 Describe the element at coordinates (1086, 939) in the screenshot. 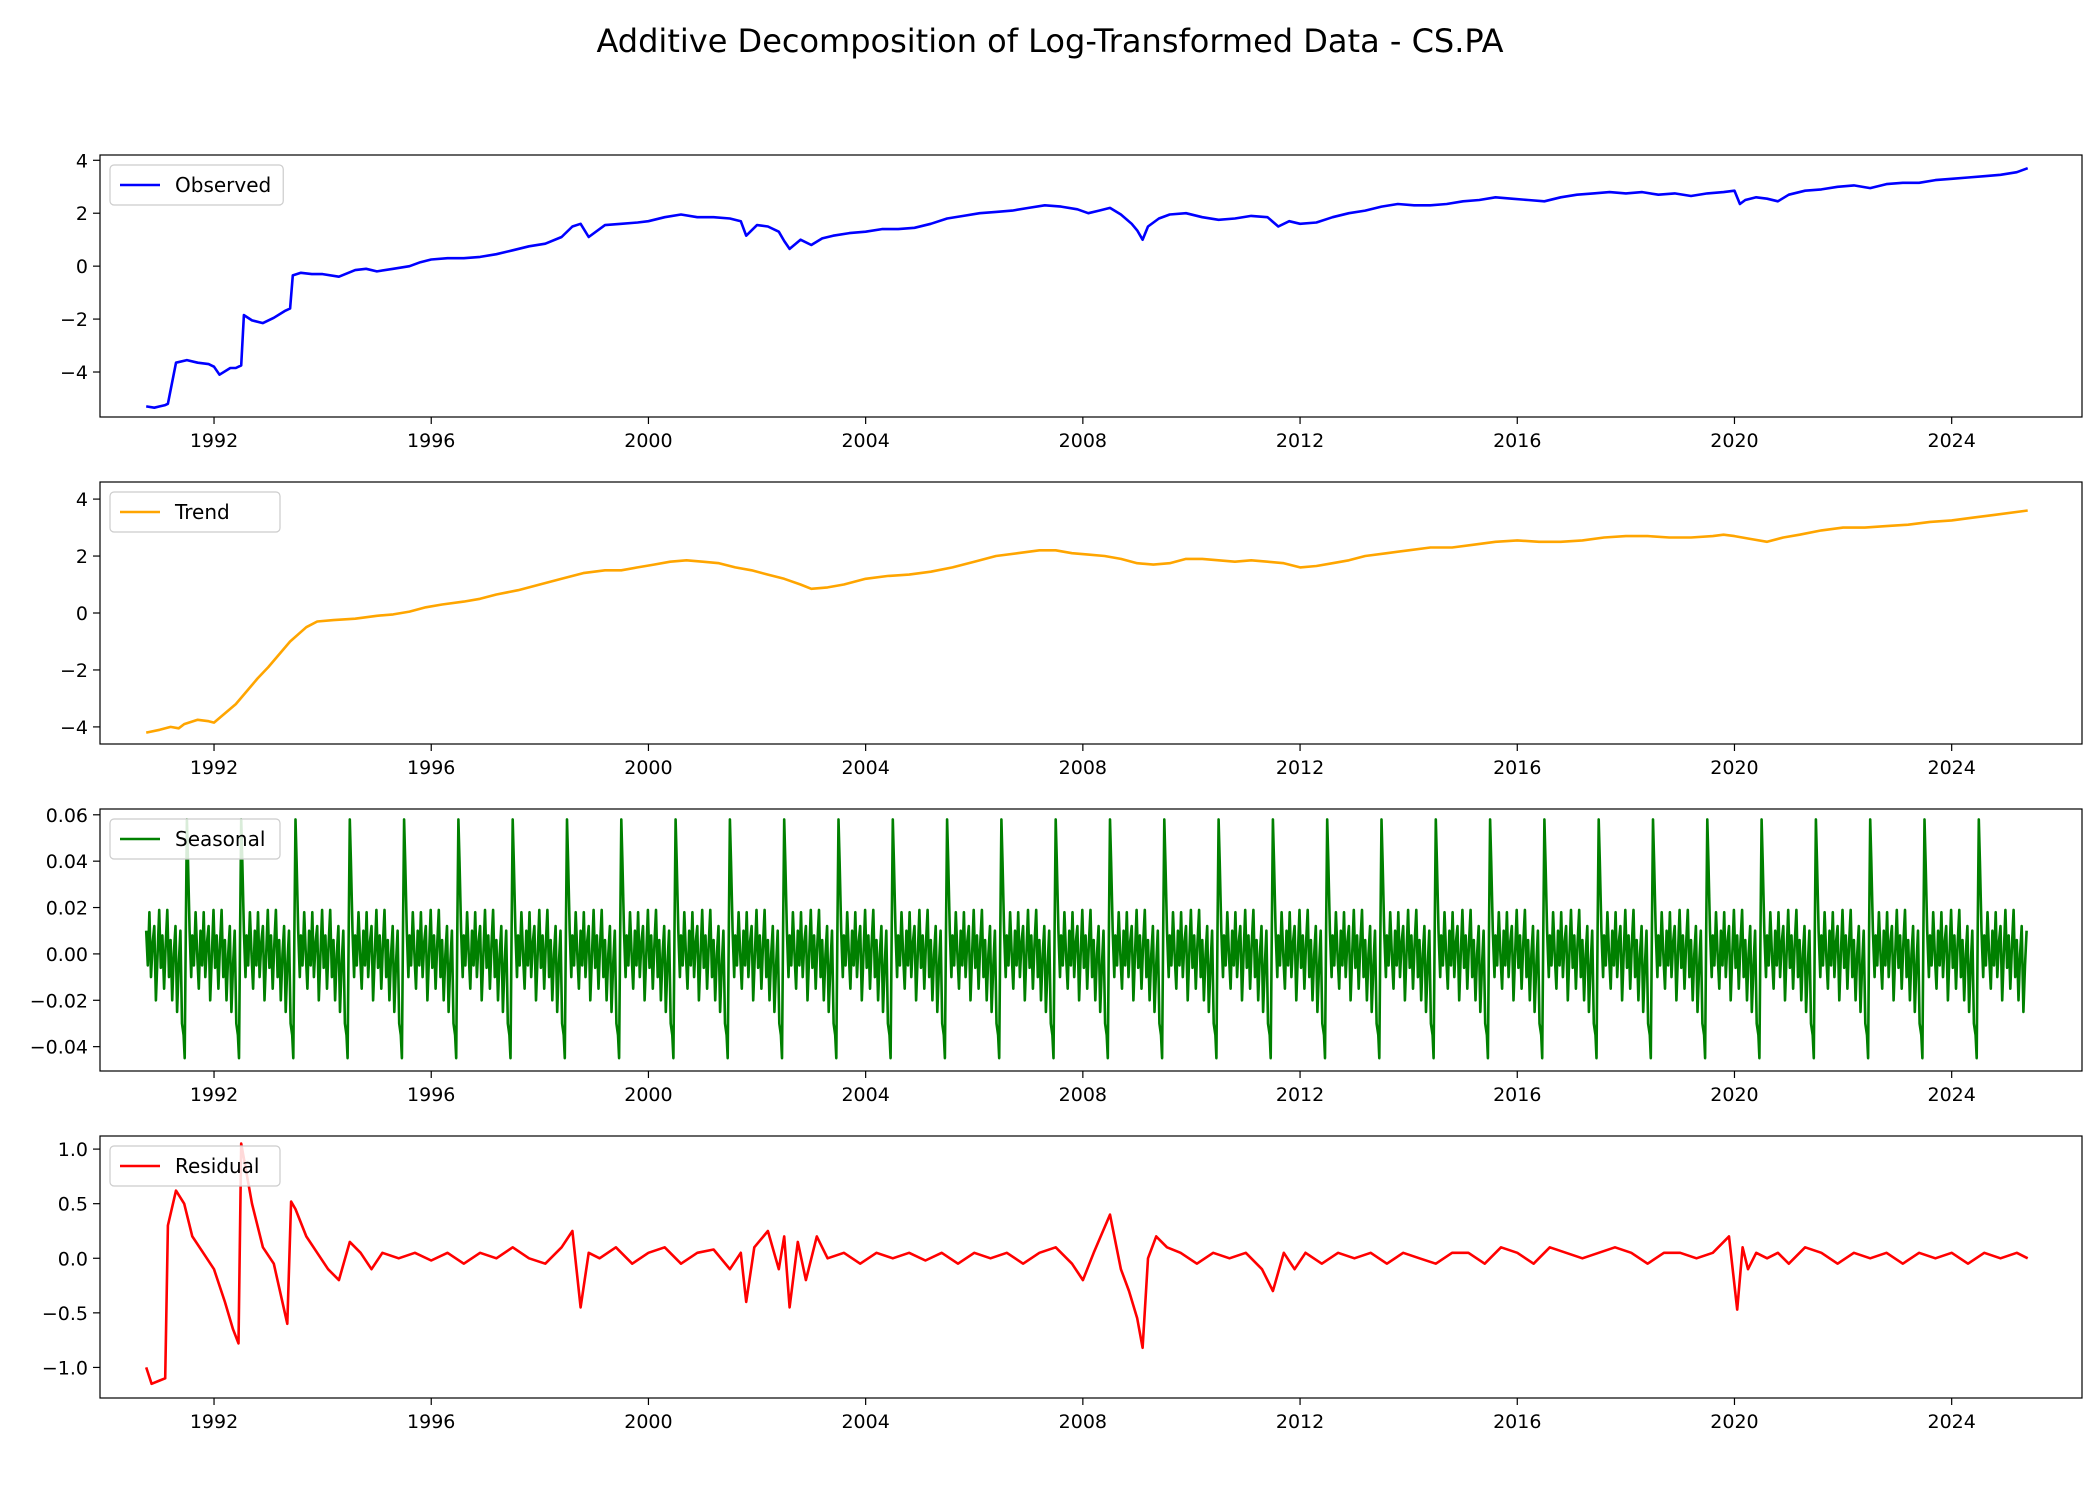

I see `series-line-seasonal` at that location.